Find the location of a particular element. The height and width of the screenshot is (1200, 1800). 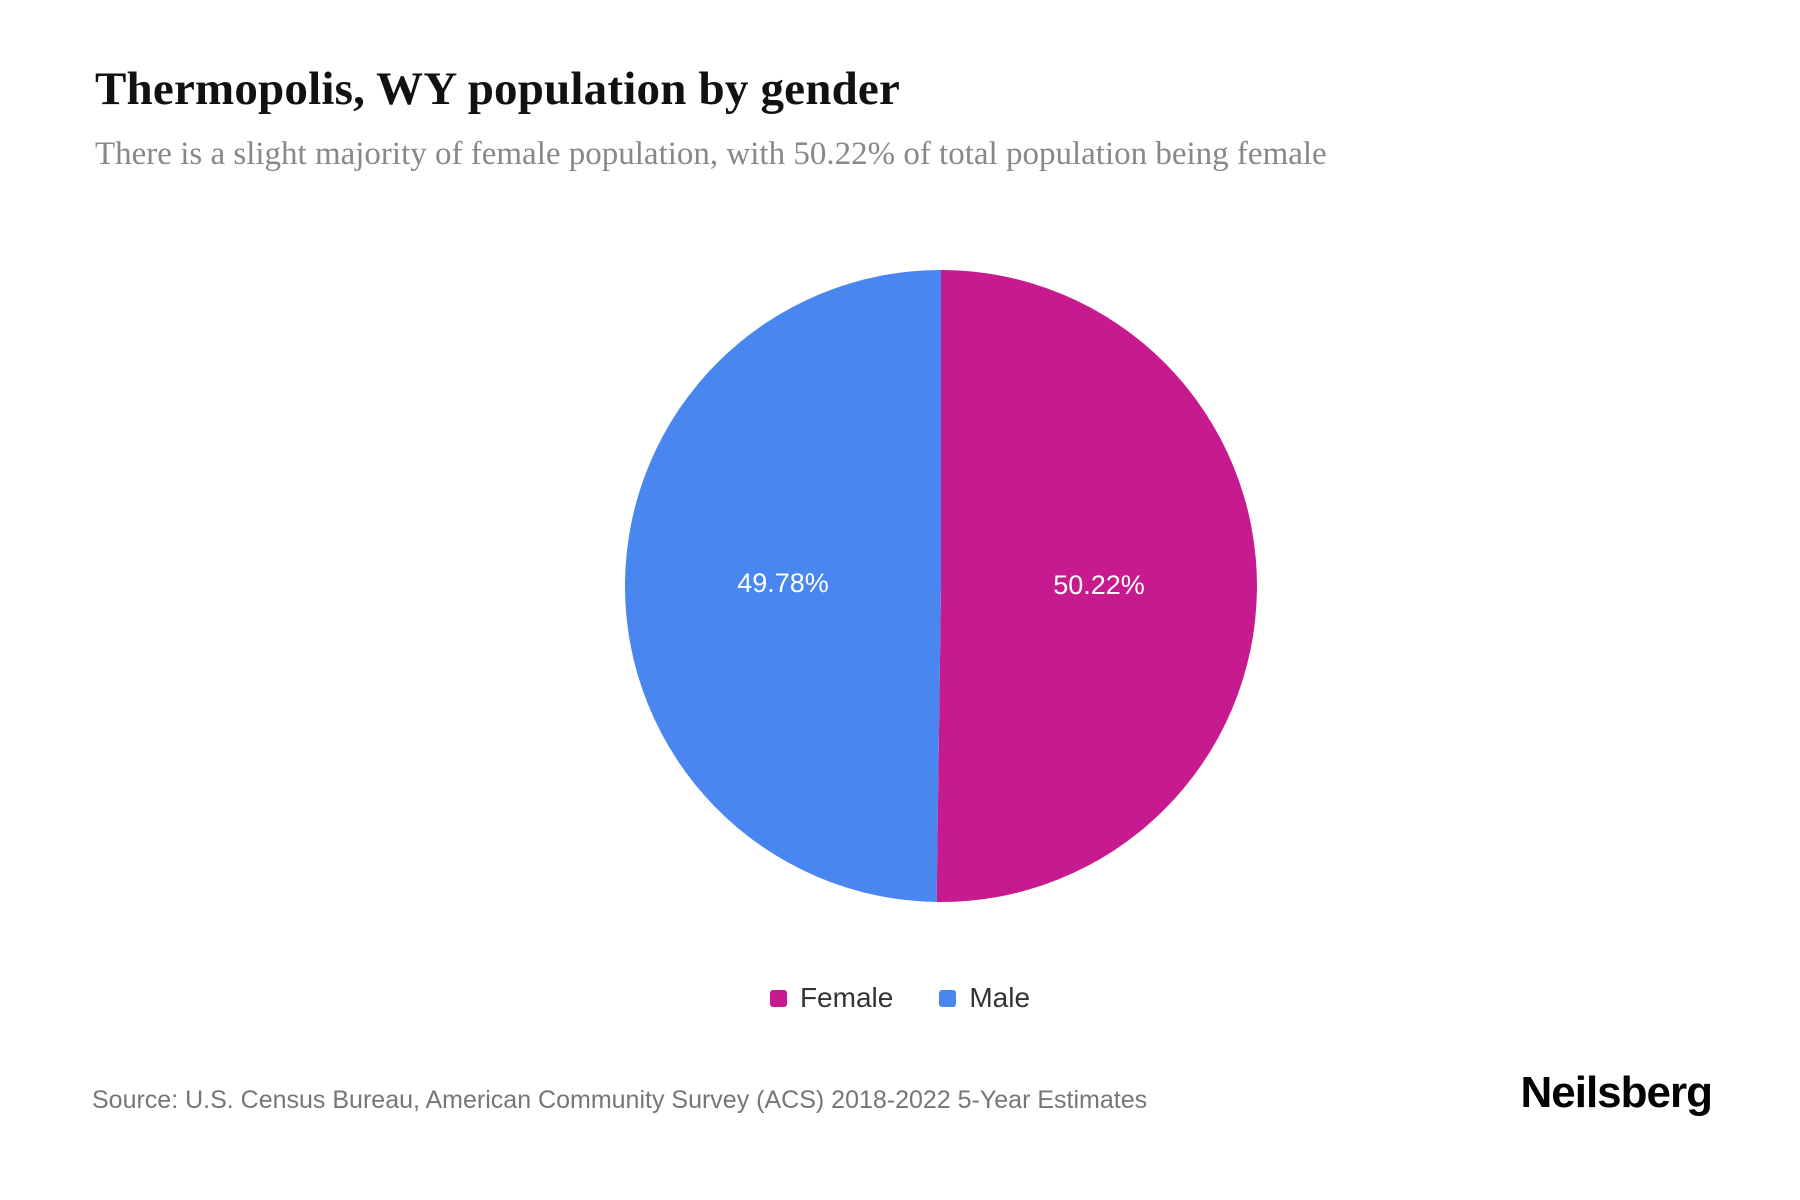

slice-label-male: 49.78% is located at coordinates (783, 583).